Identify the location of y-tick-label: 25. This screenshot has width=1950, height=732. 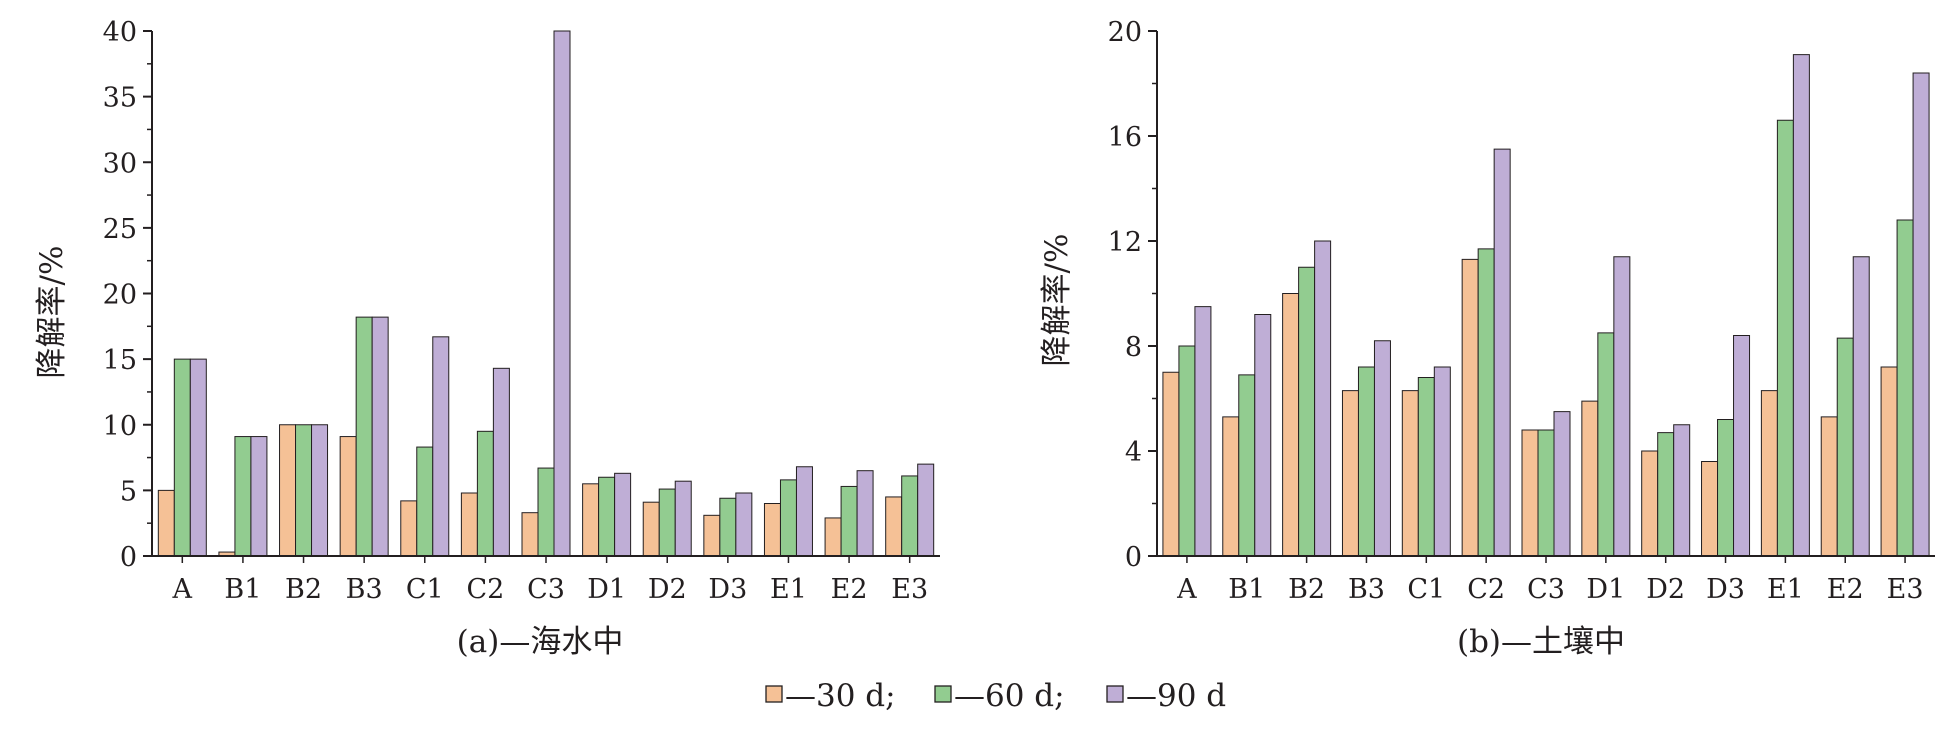
(120, 229).